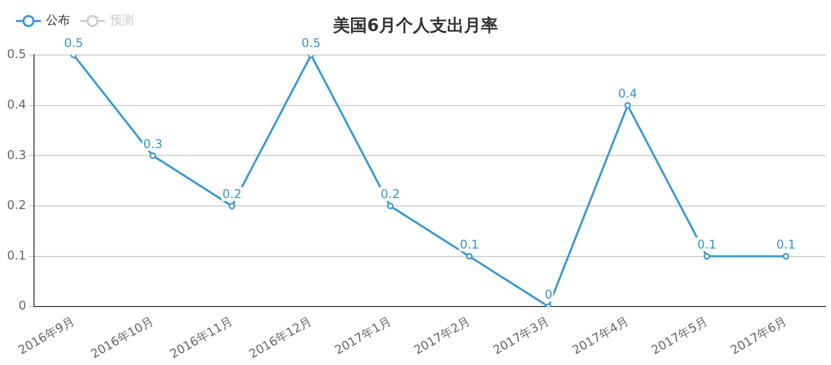 Image resolution: width=831 pixels, height=365 pixels. Describe the element at coordinates (548, 295) in the screenshot. I see `data-label: 0` at that location.